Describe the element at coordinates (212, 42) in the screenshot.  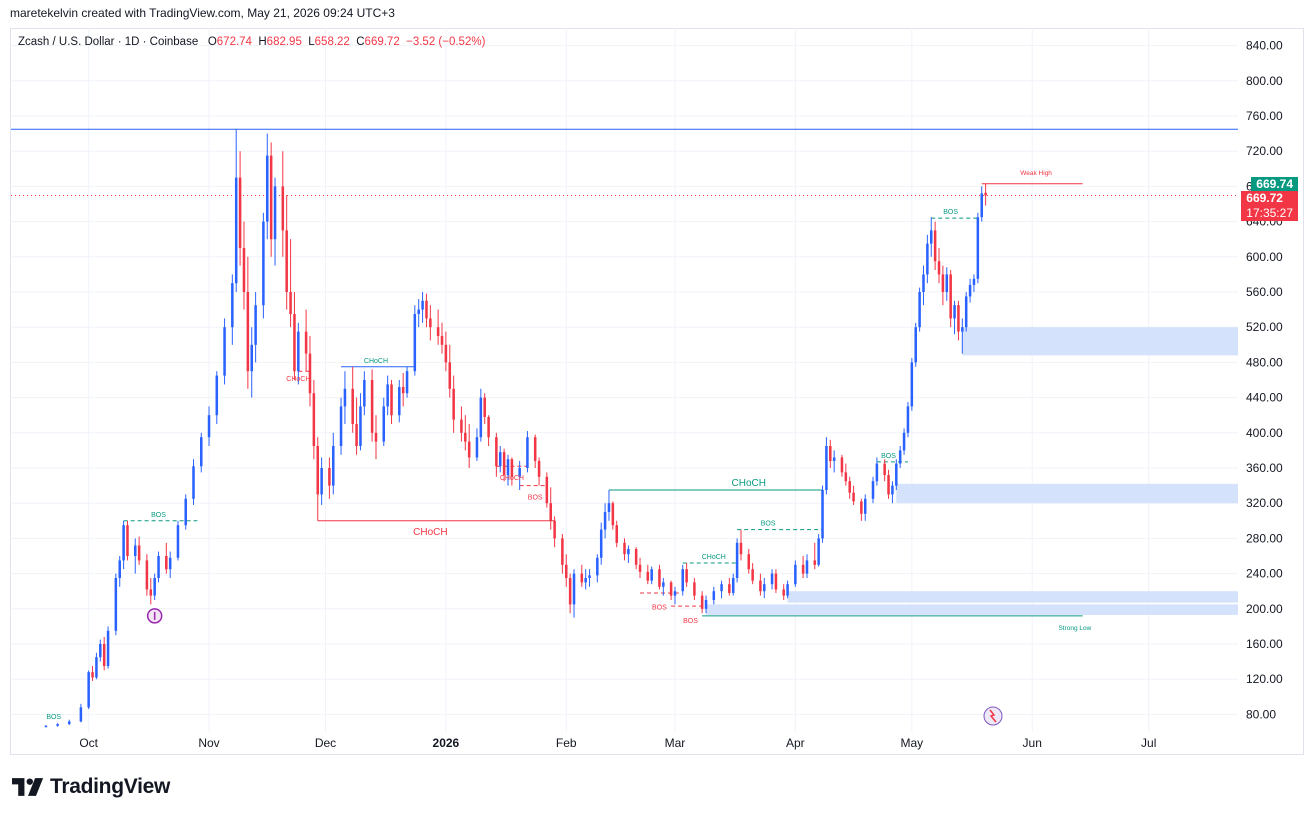
I see `open-label: O` at that location.